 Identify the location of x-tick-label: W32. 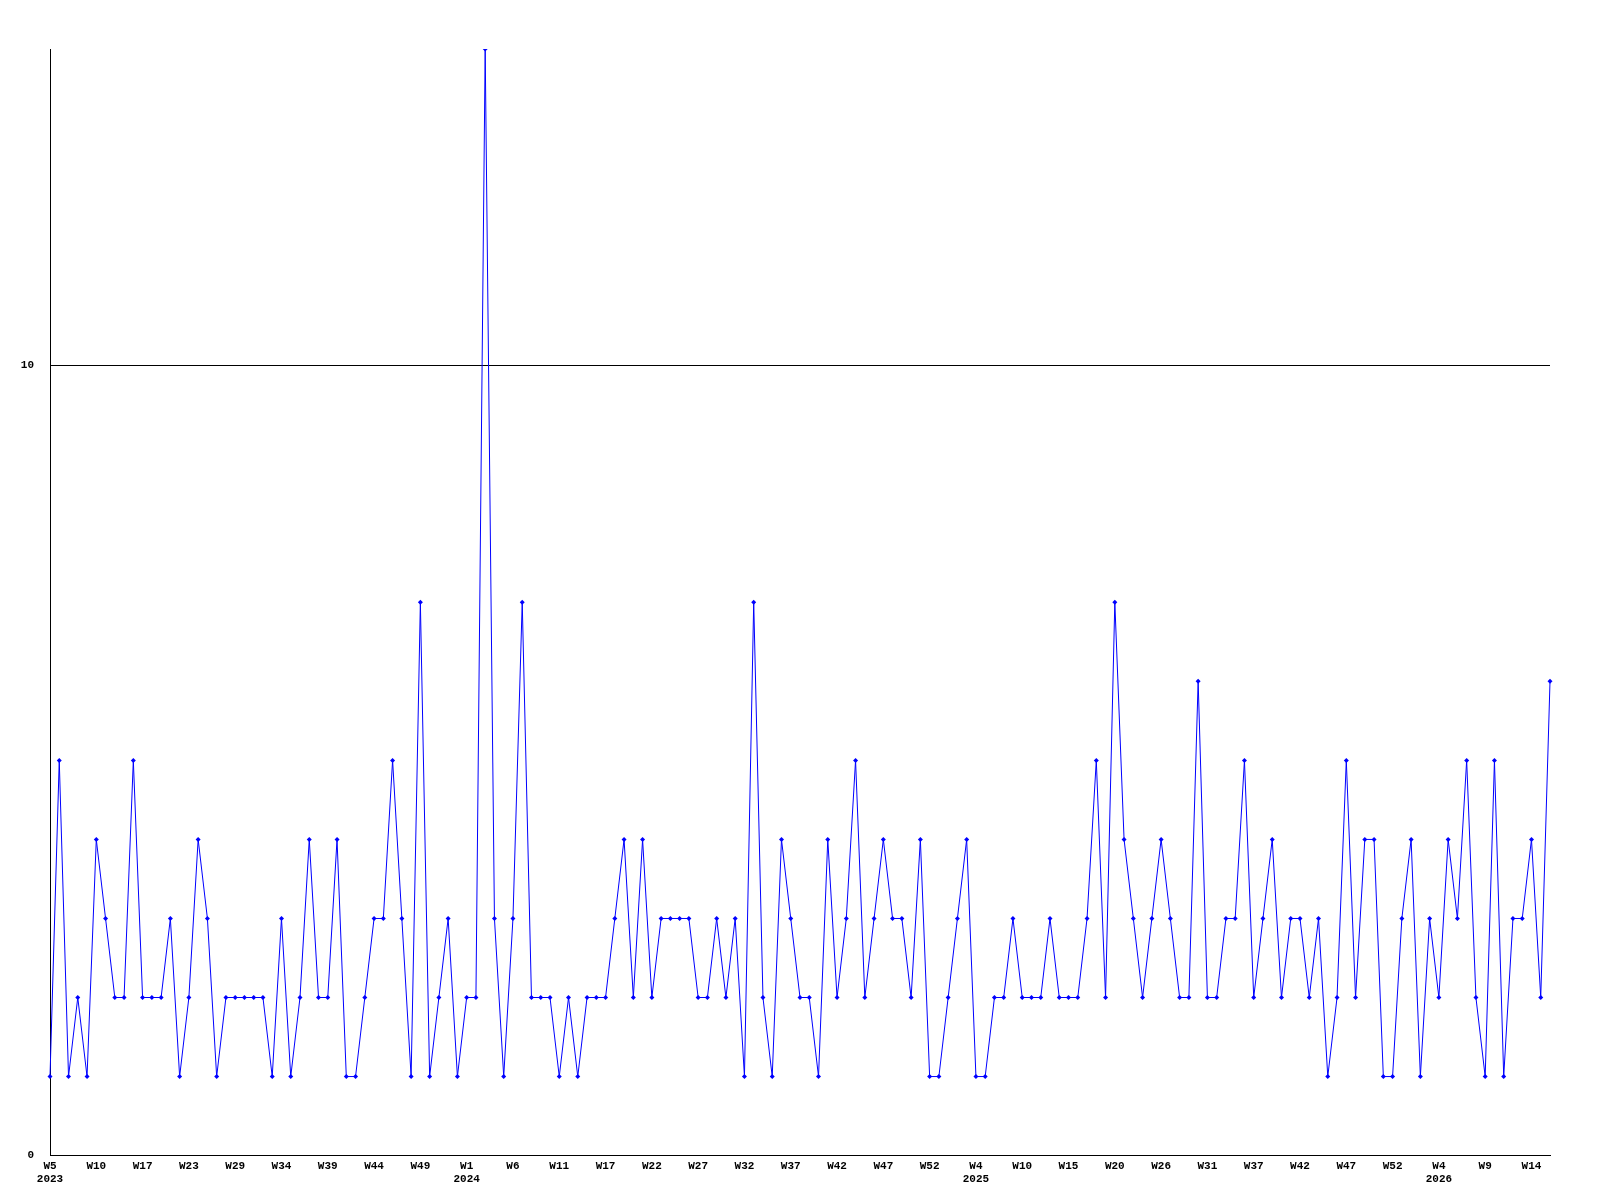
(744, 1165).